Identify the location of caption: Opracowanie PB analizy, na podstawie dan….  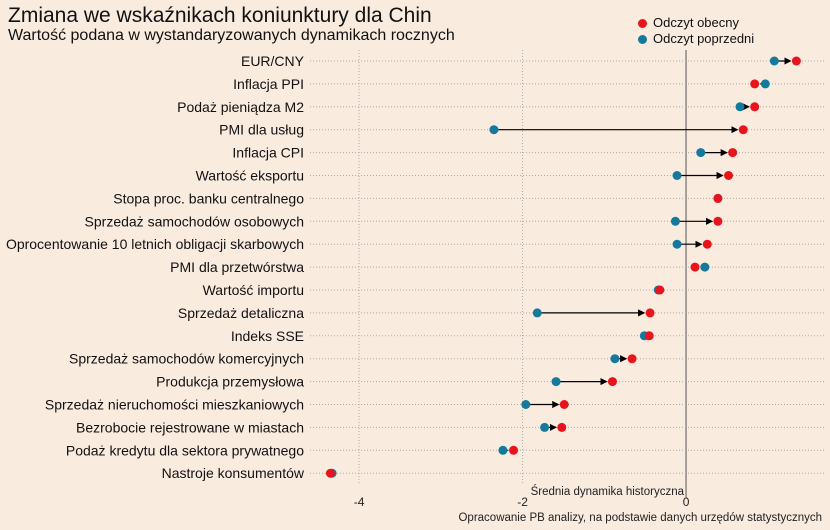
(640, 518).